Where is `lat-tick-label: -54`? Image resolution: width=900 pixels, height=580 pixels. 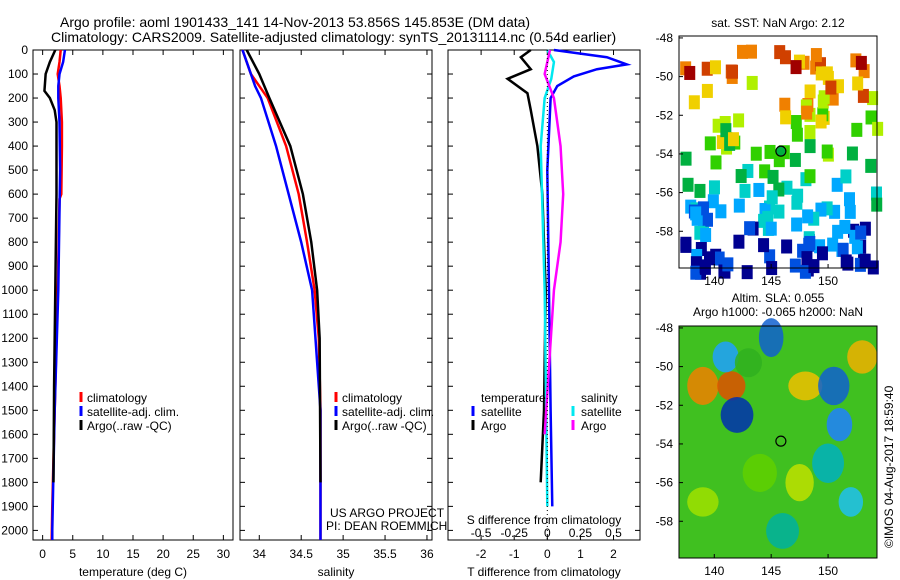 lat-tick-label: -54 is located at coordinates (665, 444).